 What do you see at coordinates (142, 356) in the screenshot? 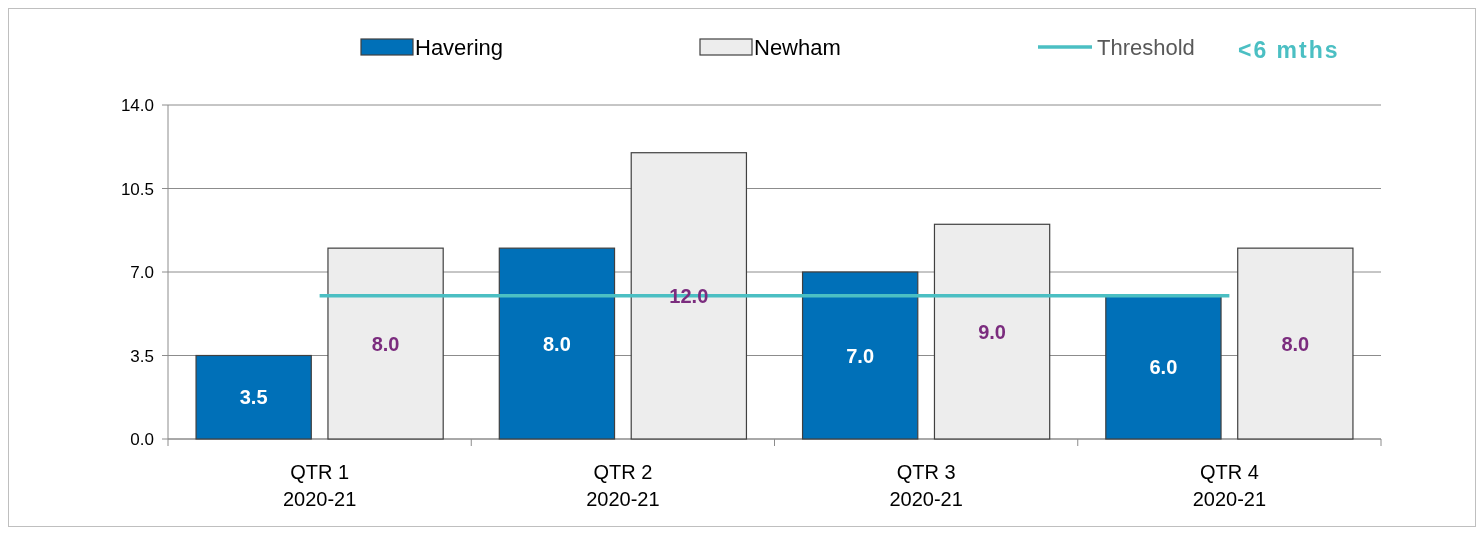
I see `y-tick-label: 3.5` at bounding box center [142, 356].